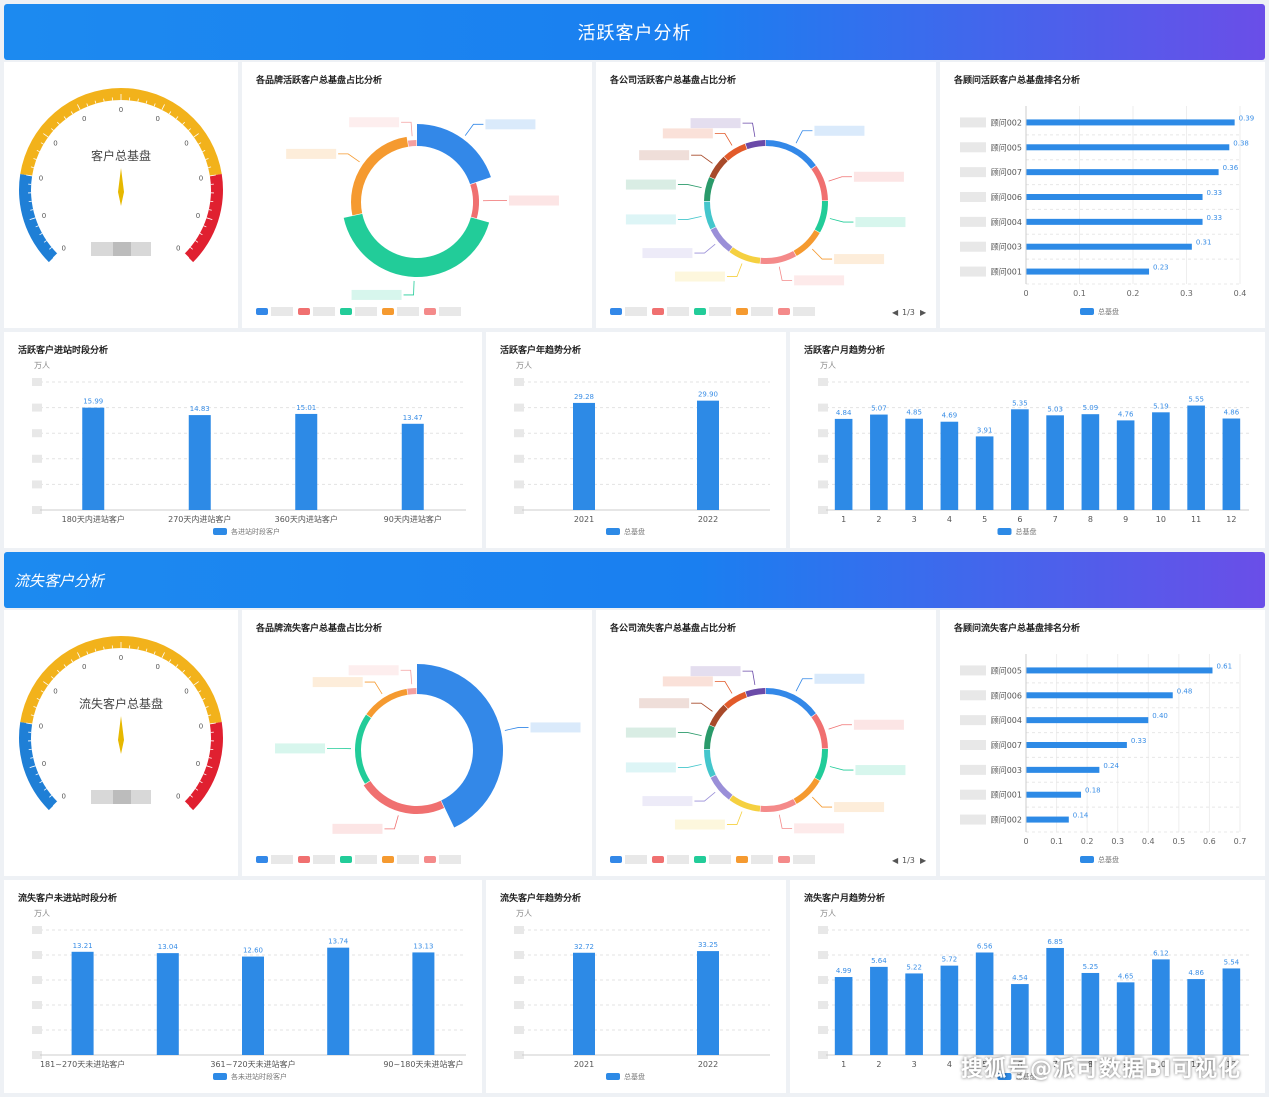 The image size is (1269, 1097). I want to click on yearly-panel: 流失客户年趋势分析 万人 32.72 2021 33.25 2022 总基盘, so click(636, 986).